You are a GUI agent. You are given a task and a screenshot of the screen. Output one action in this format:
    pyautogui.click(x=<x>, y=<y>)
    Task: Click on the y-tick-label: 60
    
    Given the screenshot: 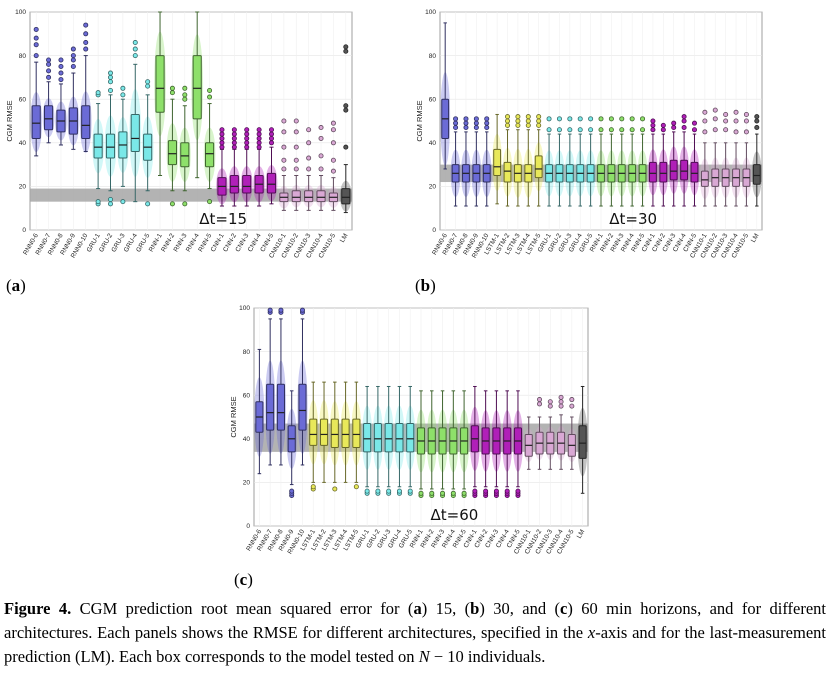 What is the action you would take?
    pyautogui.click(x=23, y=99)
    